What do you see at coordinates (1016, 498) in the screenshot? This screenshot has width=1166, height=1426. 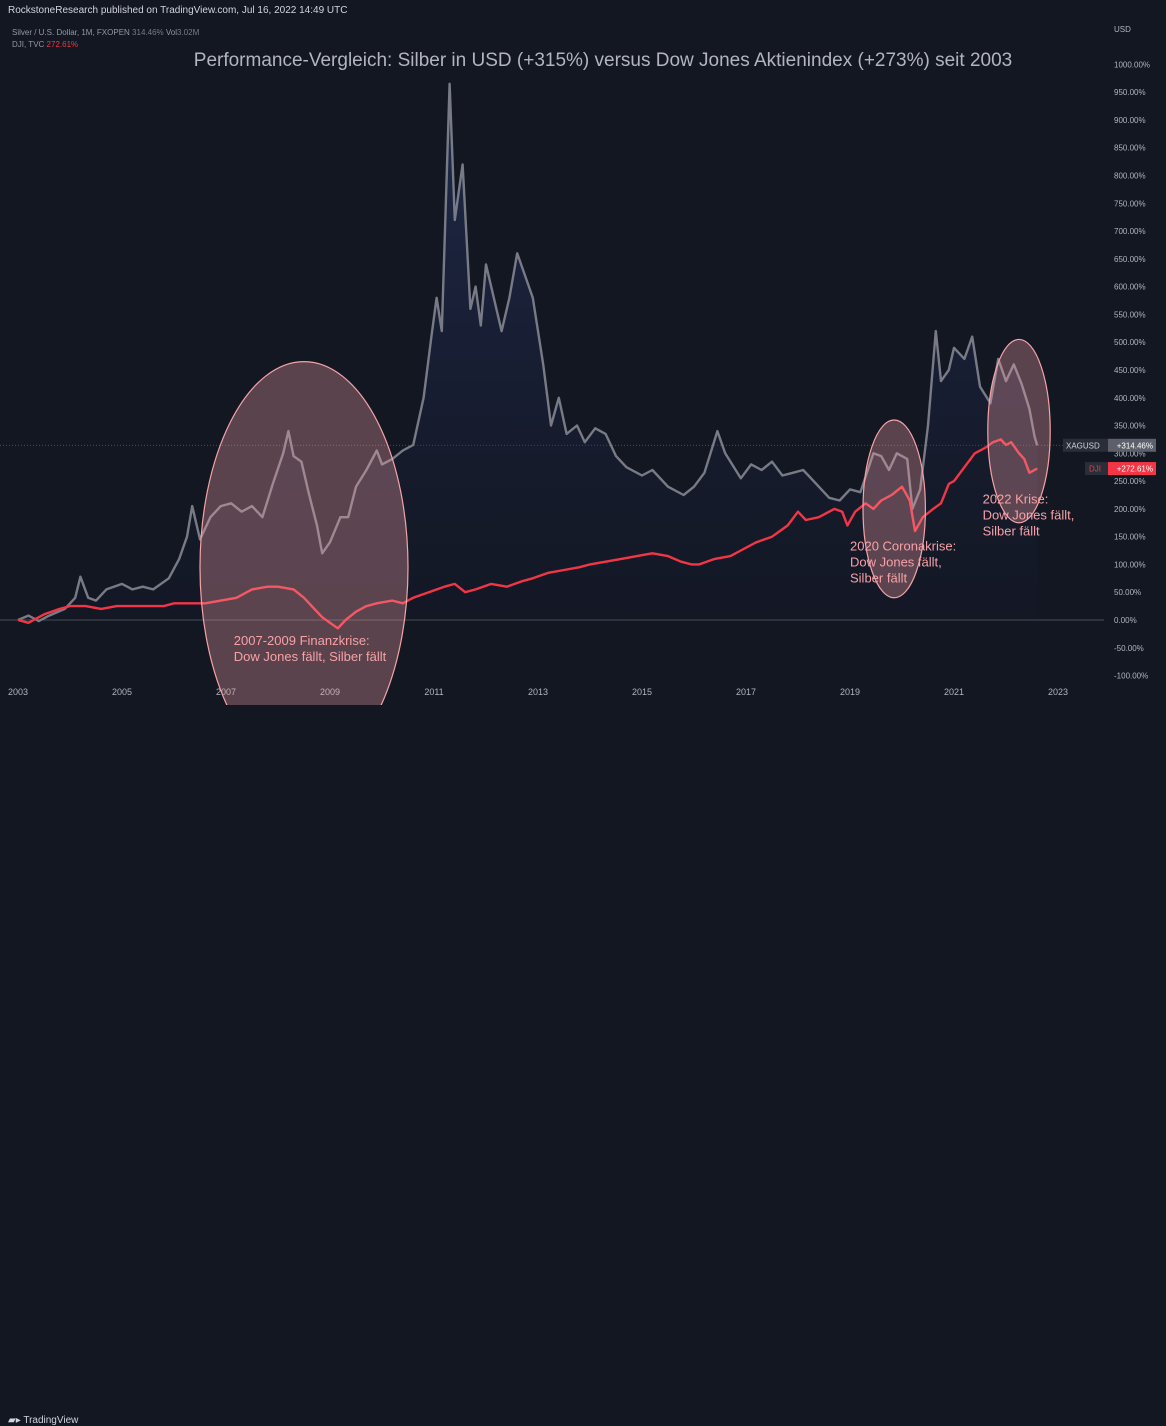 I see `annotation-text: 2022 Krise:` at bounding box center [1016, 498].